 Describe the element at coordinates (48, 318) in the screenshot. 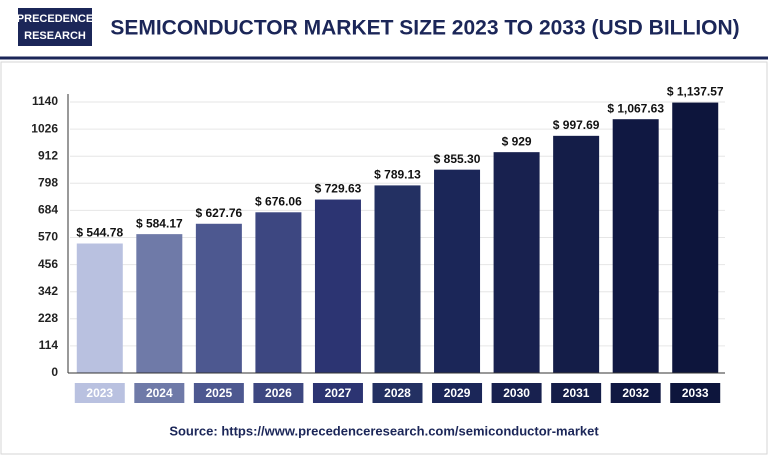

I see `y-tick-label: 228` at that location.